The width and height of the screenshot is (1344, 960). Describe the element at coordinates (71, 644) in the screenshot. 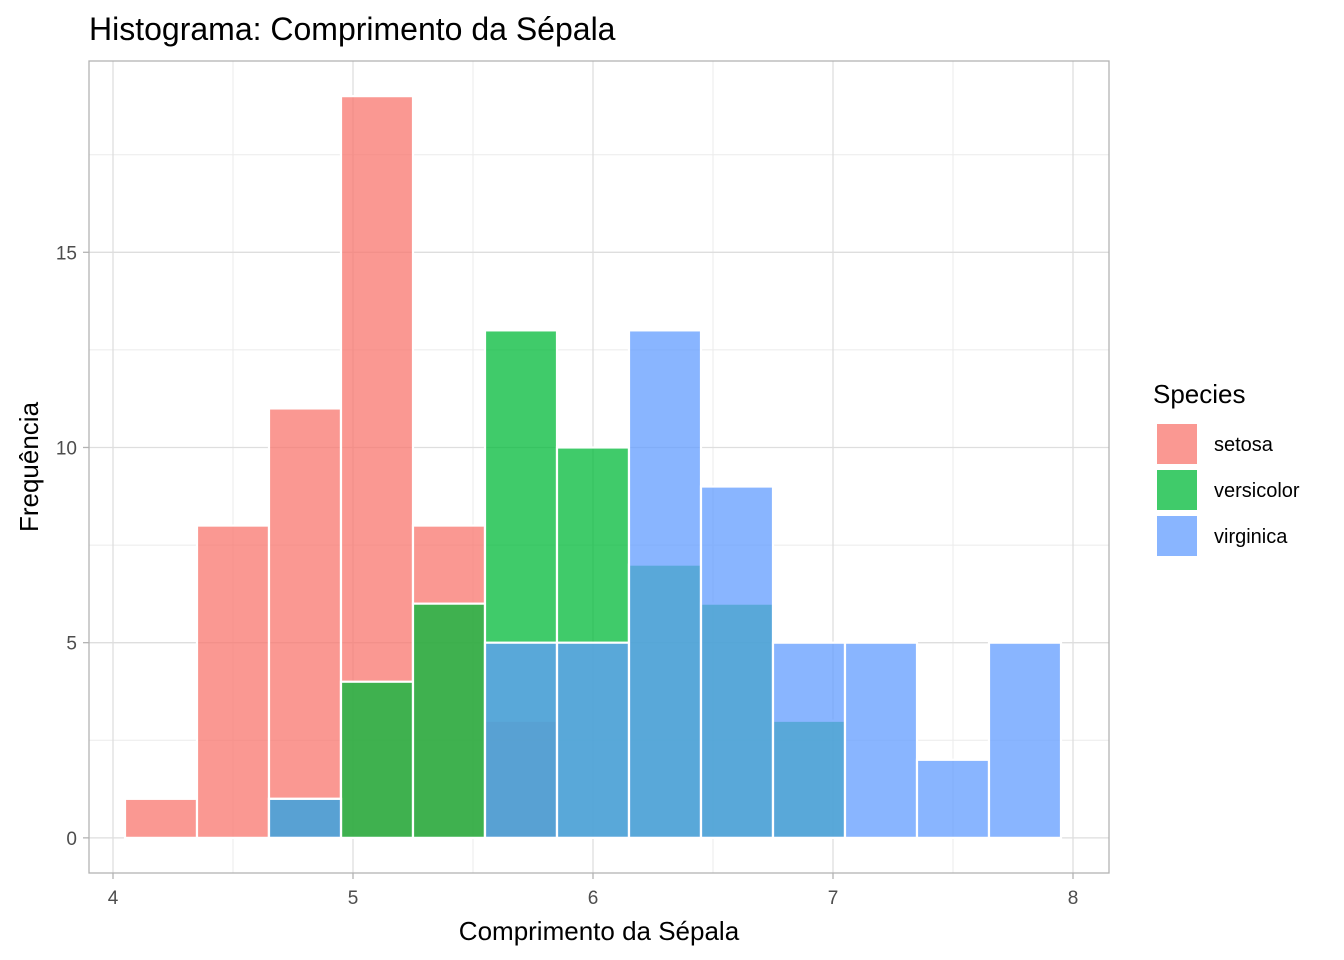

I see `y-tick-label: 5` at that location.